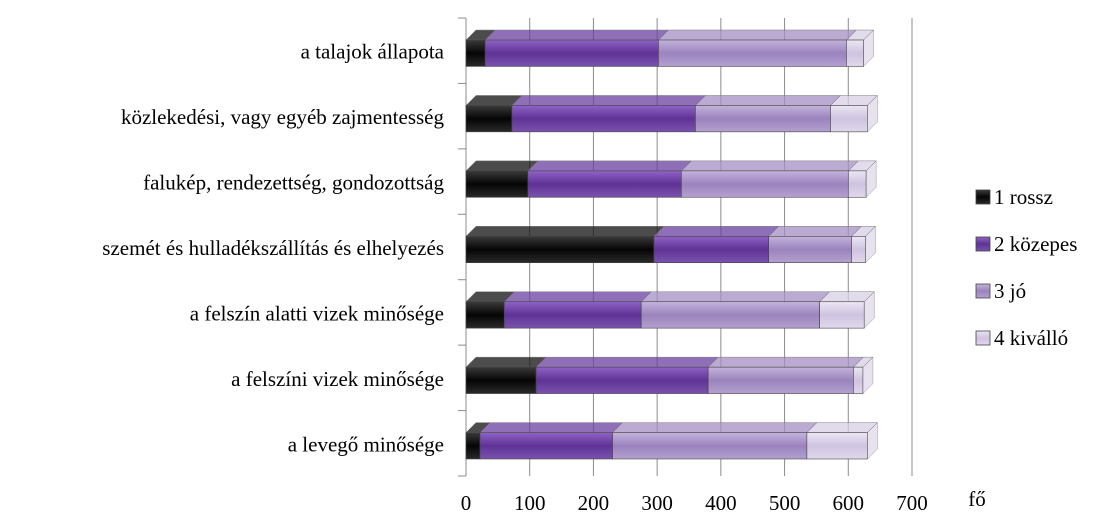 This screenshot has width=1102, height=522. What do you see at coordinates (283, 117) in the screenshot?
I see `category-label: közlekedési, vagy egyéb zajmentesség` at bounding box center [283, 117].